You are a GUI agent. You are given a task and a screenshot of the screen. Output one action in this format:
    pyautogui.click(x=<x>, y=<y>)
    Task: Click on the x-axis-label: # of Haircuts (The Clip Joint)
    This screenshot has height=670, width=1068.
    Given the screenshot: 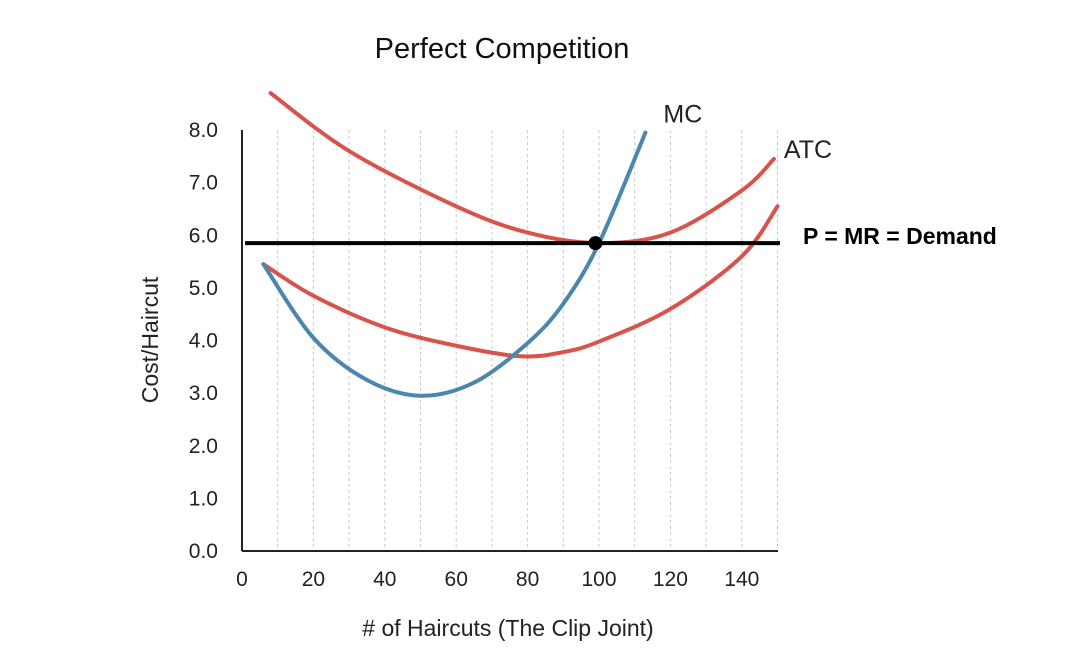 What is the action you would take?
    pyautogui.click(x=507, y=628)
    